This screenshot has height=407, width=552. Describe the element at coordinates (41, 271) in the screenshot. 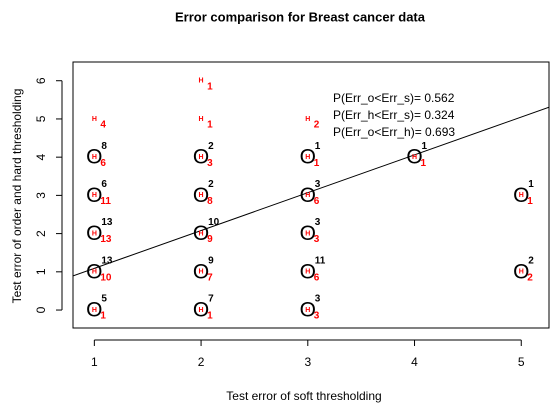

I see `y-tick-label: 1` at that location.